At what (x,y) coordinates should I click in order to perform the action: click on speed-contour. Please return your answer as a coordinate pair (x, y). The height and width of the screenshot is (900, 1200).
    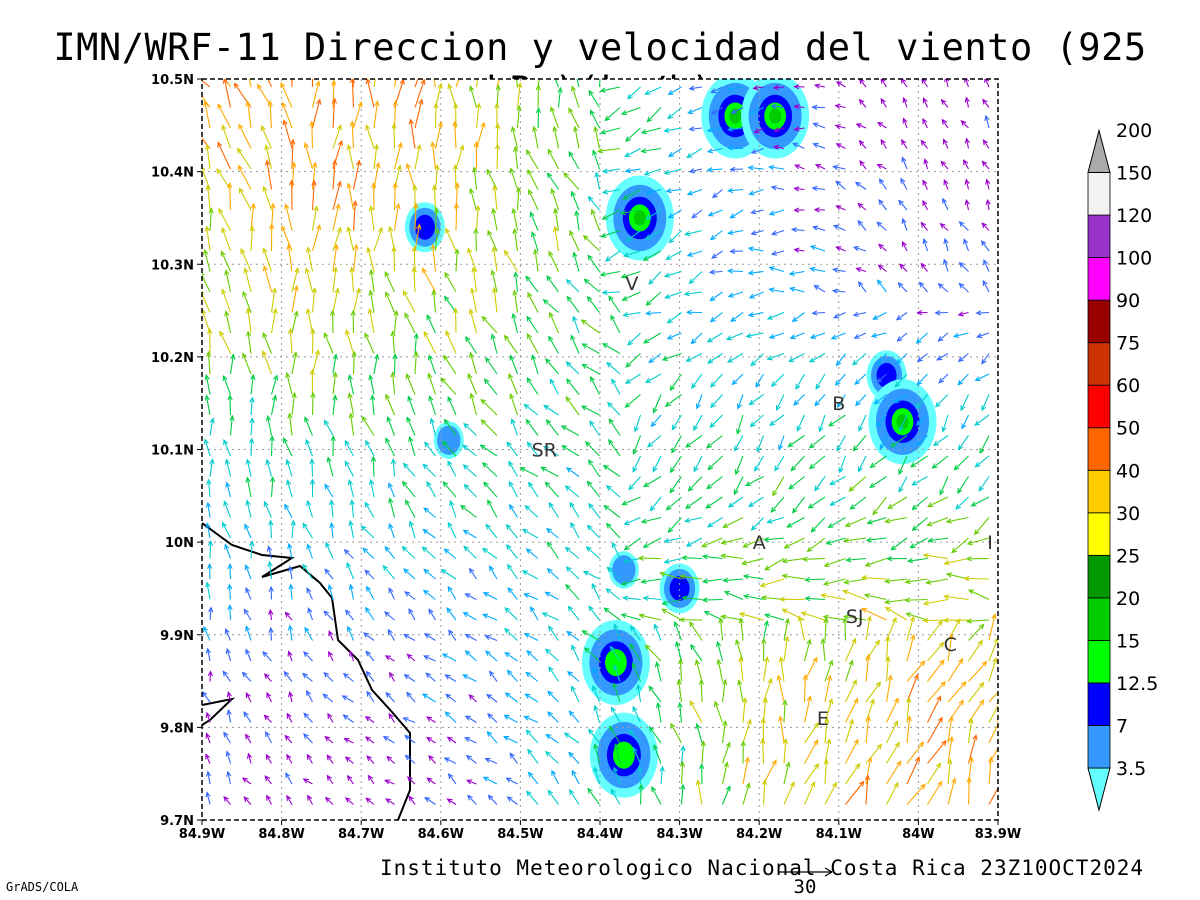
    Looking at the image, I should click on (616, 662).